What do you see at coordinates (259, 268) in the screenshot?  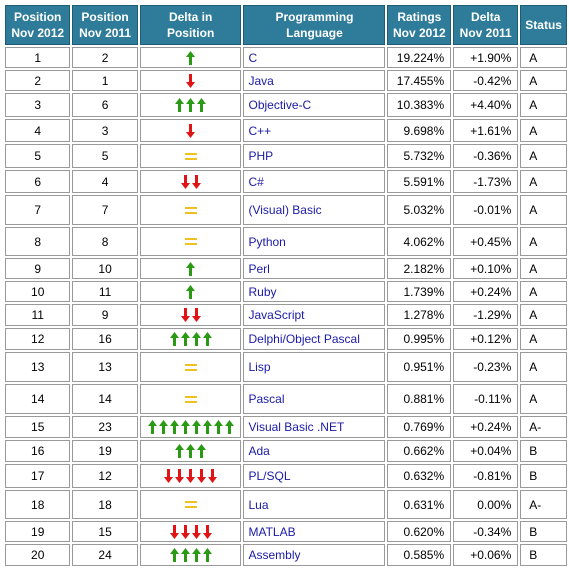 I see `language-link: Perl` at bounding box center [259, 268].